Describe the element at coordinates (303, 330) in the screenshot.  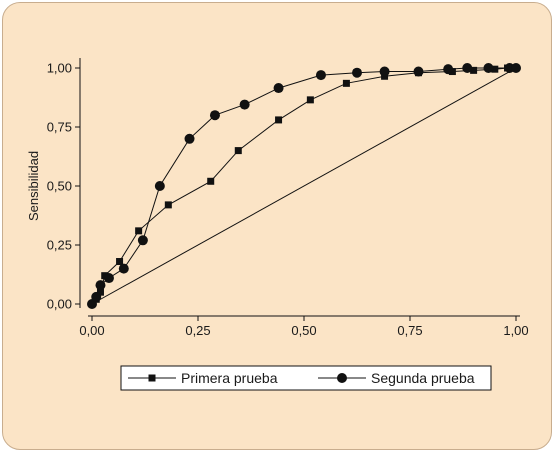
I see `x-tick-label: 0,50` at that location.